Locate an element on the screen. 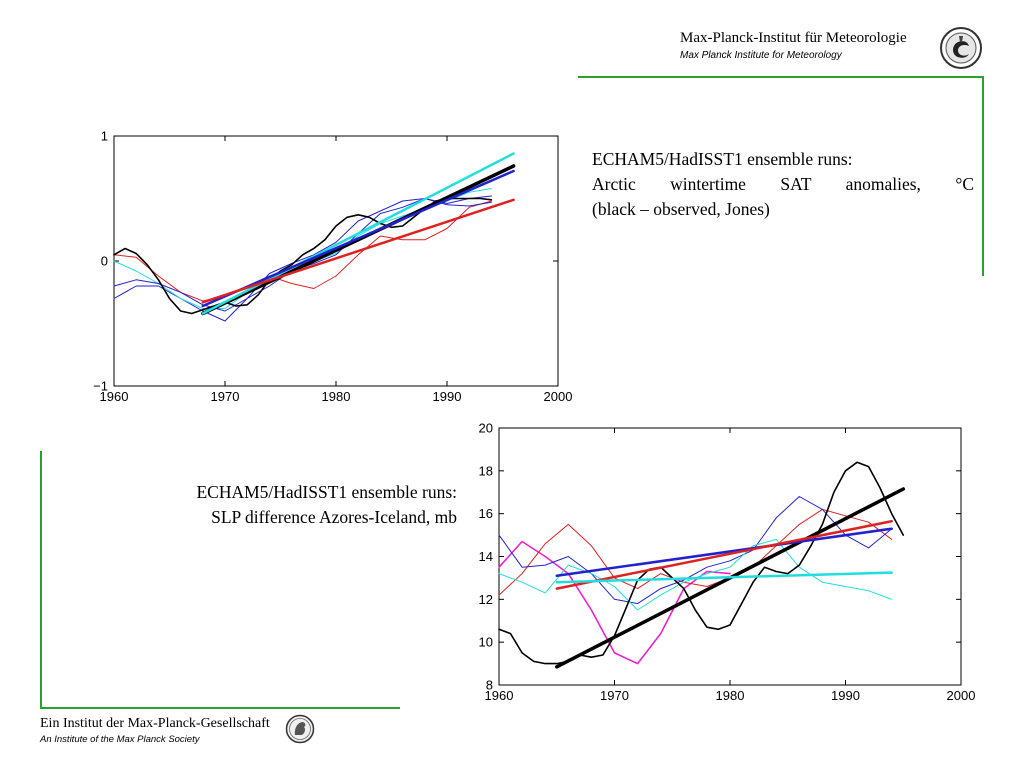  footer-rule is located at coordinates (220, 708).